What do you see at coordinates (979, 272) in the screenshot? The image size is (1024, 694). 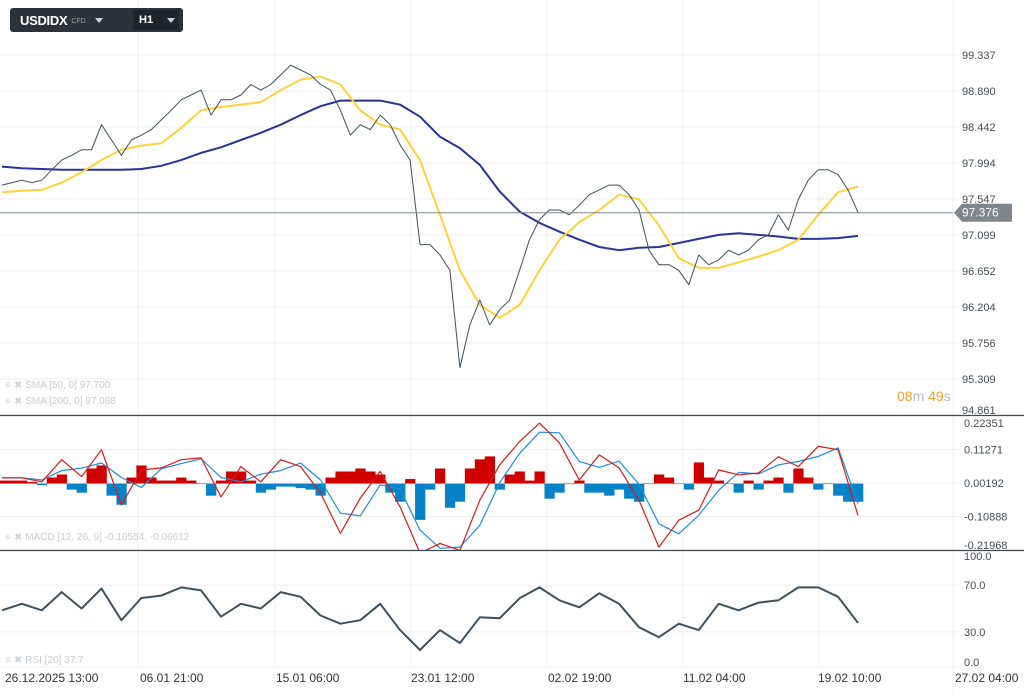 I see `y-tick-label: 96.652` at bounding box center [979, 272].